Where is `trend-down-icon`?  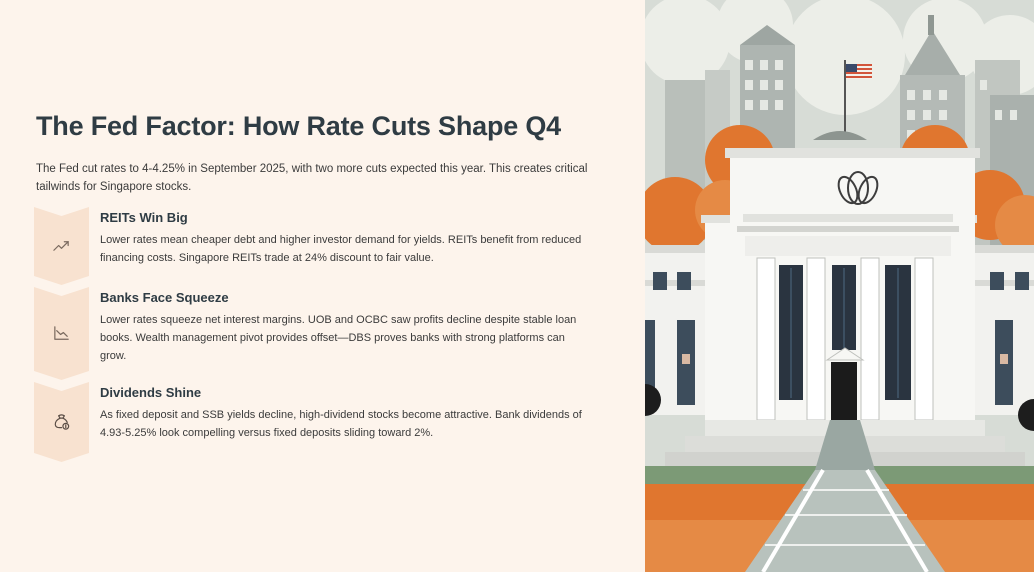 trend-down-icon is located at coordinates (61, 333).